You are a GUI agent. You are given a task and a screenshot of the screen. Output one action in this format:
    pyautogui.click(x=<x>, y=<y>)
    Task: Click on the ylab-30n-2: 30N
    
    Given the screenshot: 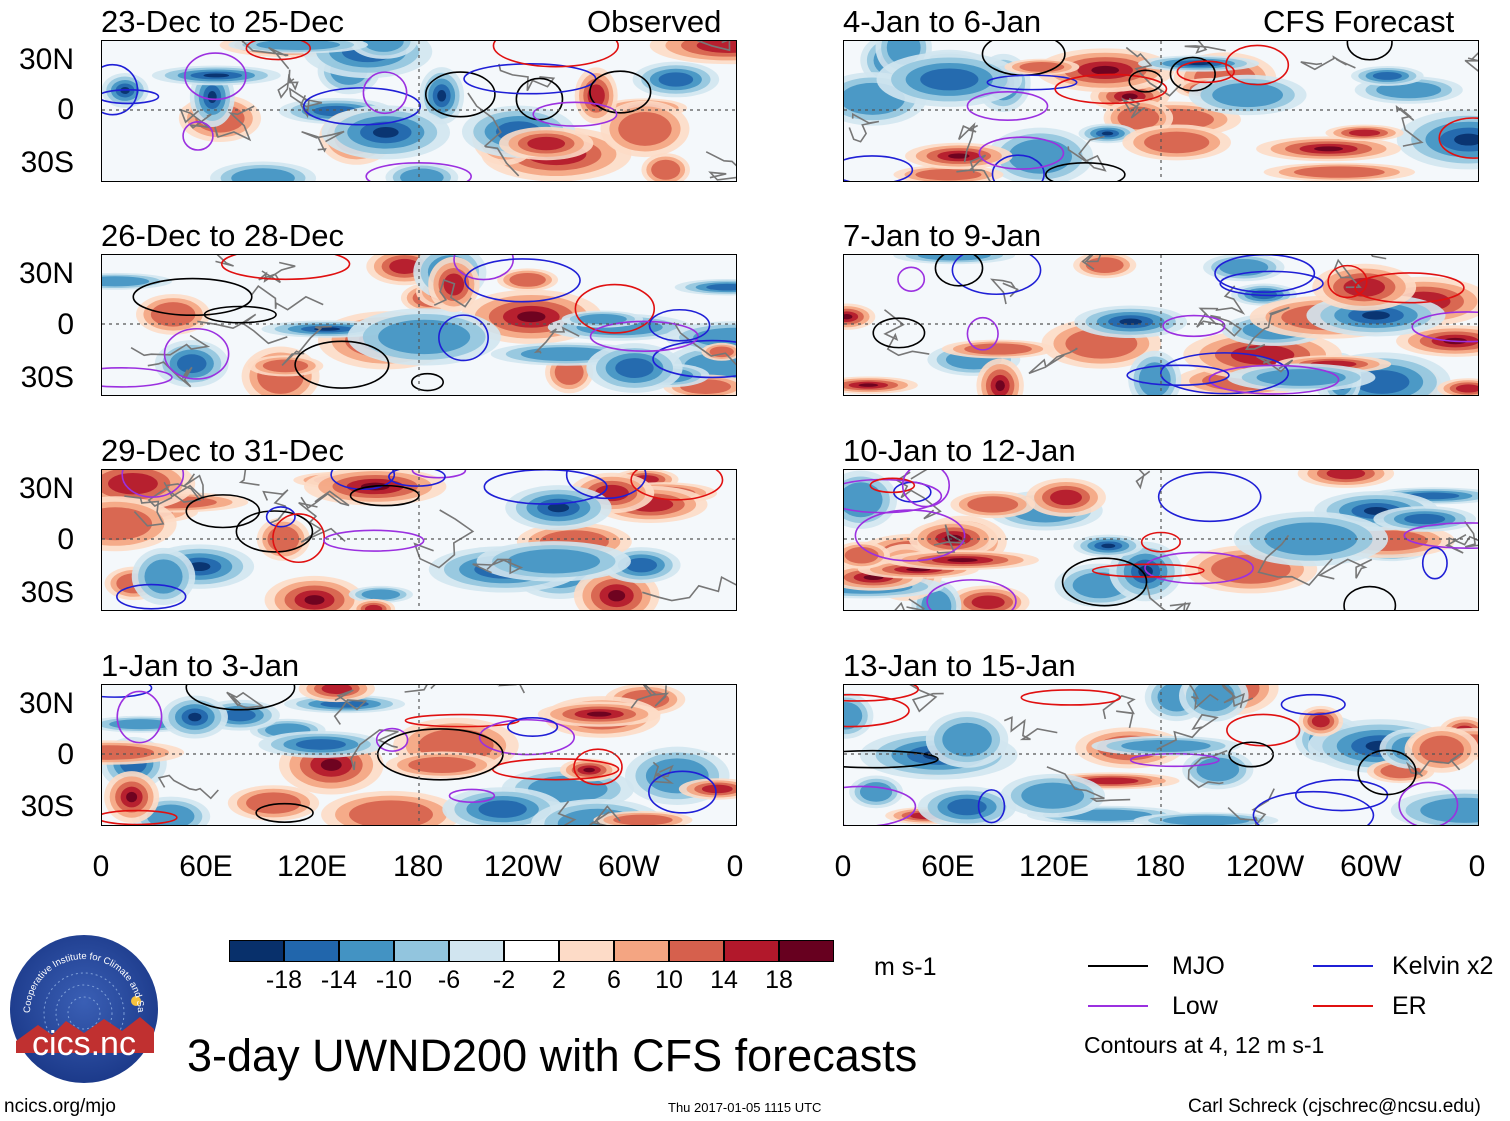 What is the action you would take?
    pyautogui.click(x=46, y=273)
    